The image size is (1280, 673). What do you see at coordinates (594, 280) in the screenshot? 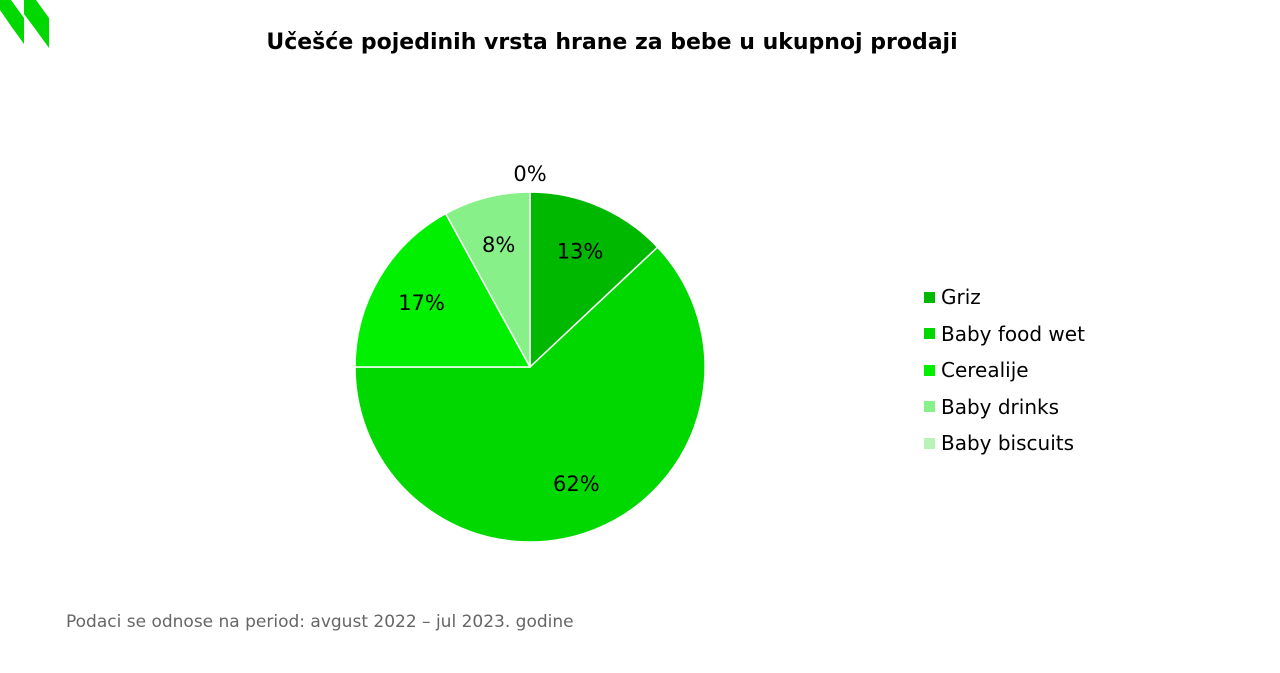
I see `pie-slice-griz` at bounding box center [594, 280].